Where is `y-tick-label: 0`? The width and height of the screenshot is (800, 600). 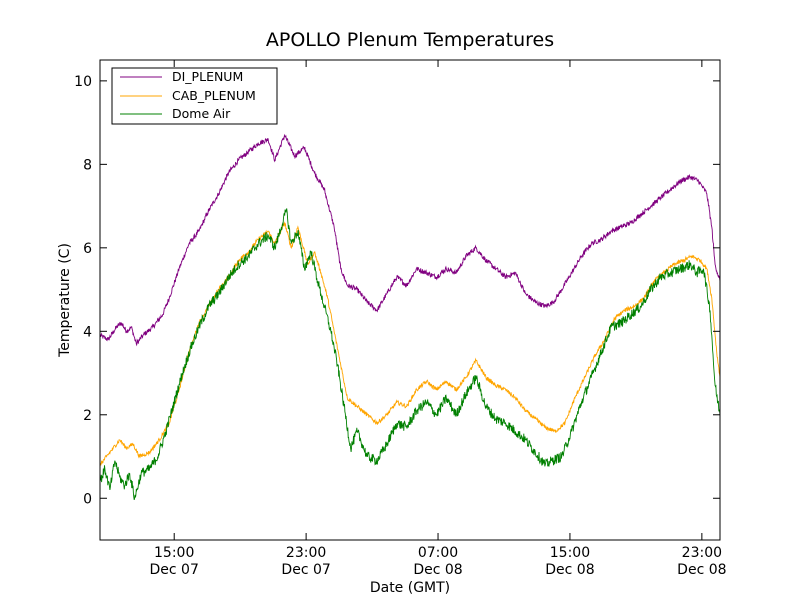 y-tick-label: 0 is located at coordinates (87, 499).